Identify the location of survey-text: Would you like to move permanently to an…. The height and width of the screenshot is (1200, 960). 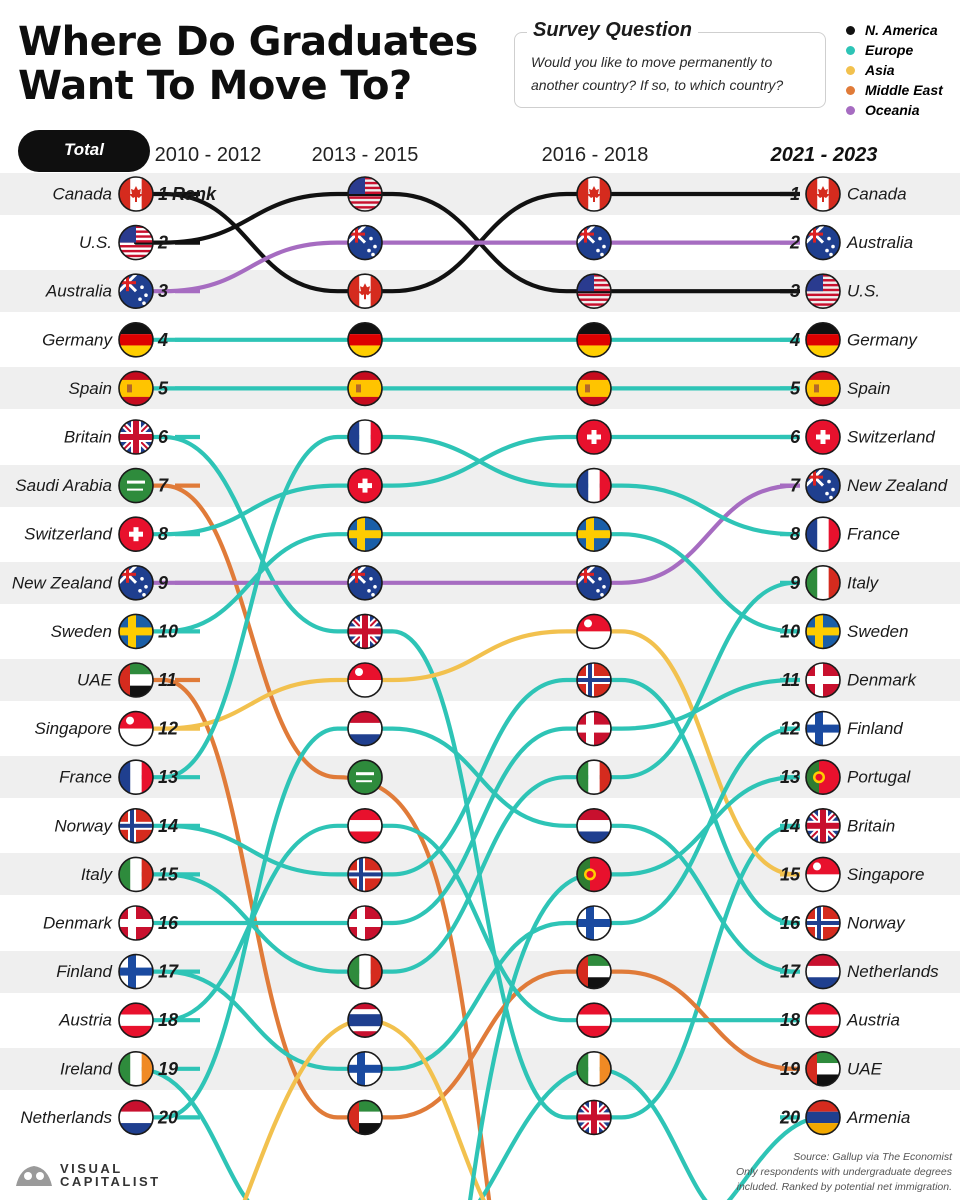
(657, 73).